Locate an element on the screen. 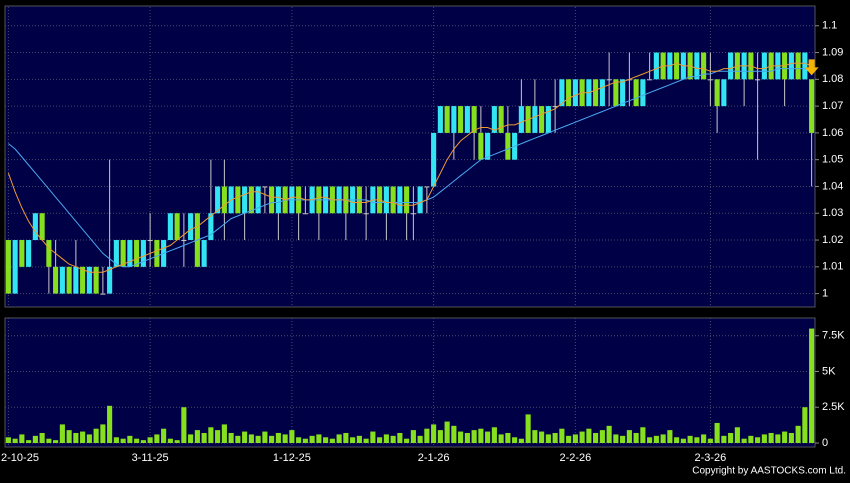  y-tick-label: 1.05 is located at coordinates (832, 160).